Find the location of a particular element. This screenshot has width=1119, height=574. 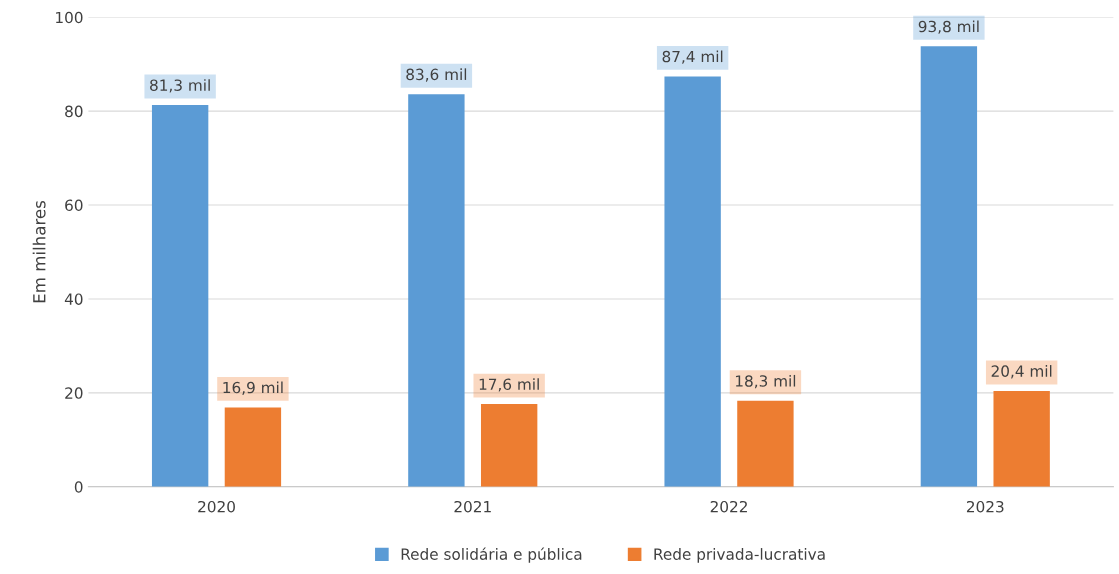

data-label: 87,4 mil is located at coordinates (692, 57).